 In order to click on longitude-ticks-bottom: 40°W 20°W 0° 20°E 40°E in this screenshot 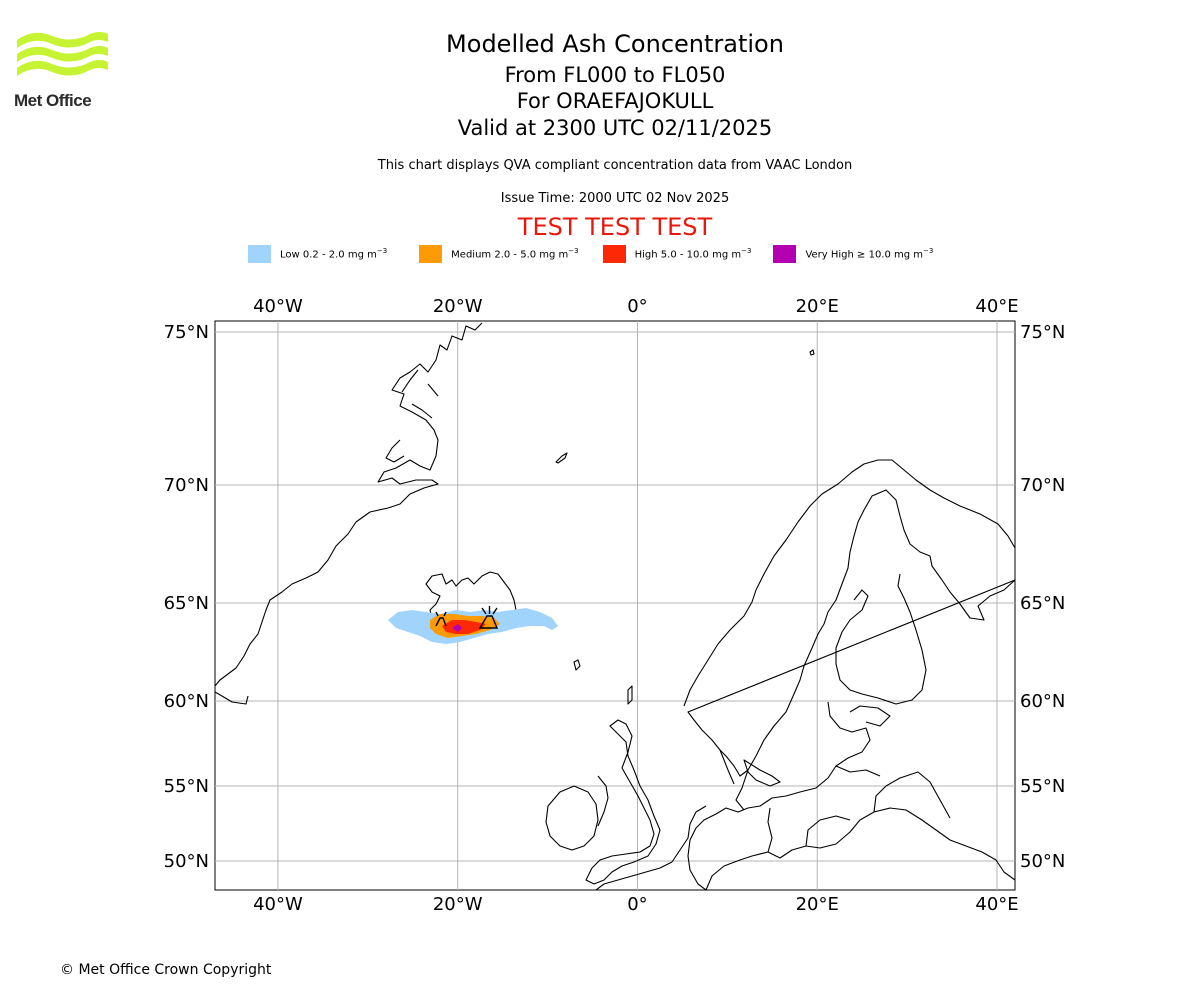, I will do `click(636, 904)`.